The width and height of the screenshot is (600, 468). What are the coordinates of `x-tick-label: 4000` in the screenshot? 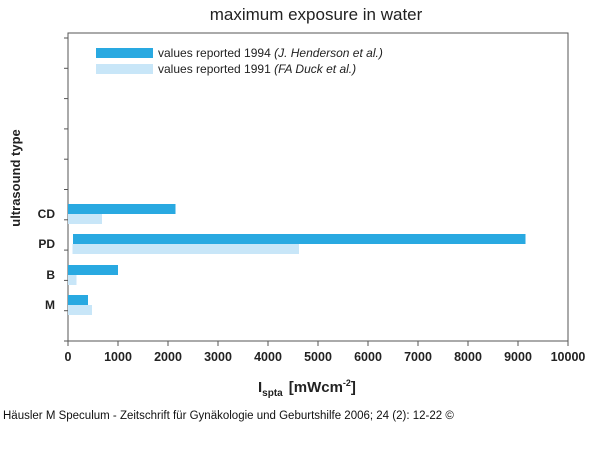 It's located at (268, 357).